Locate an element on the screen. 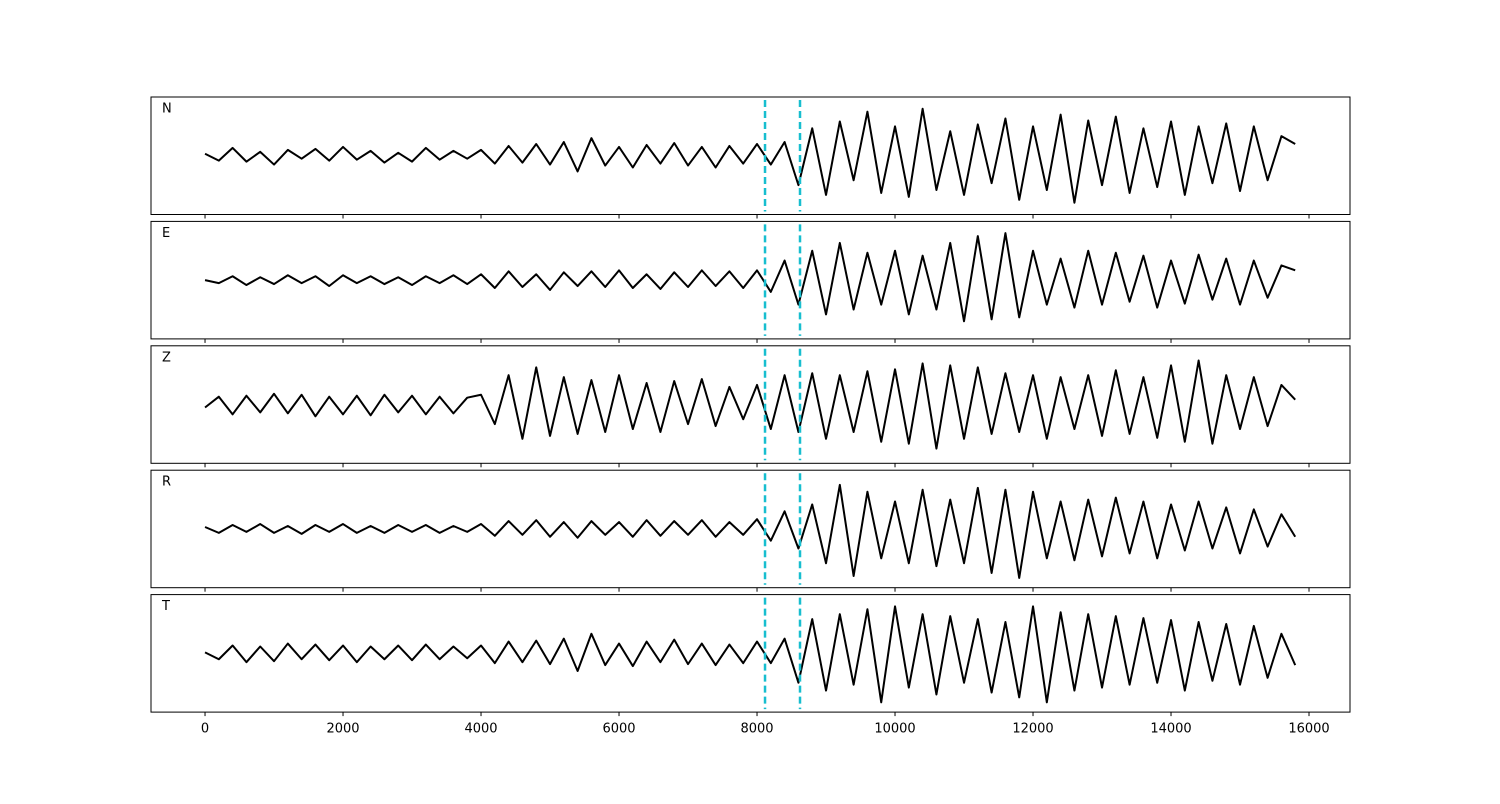 This screenshot has width=1500, height=804. x-tick-label: 14000 is located at coordinates (1170, 729).